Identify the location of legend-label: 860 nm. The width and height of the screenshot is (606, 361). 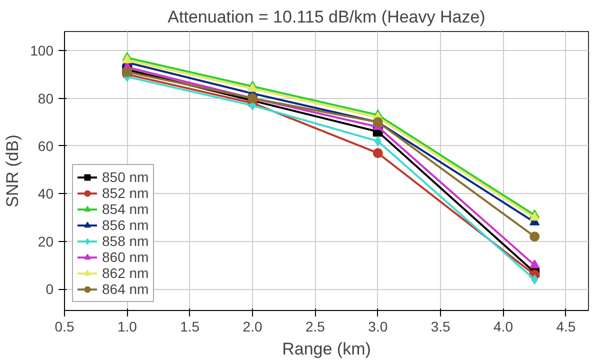
(125, 257).